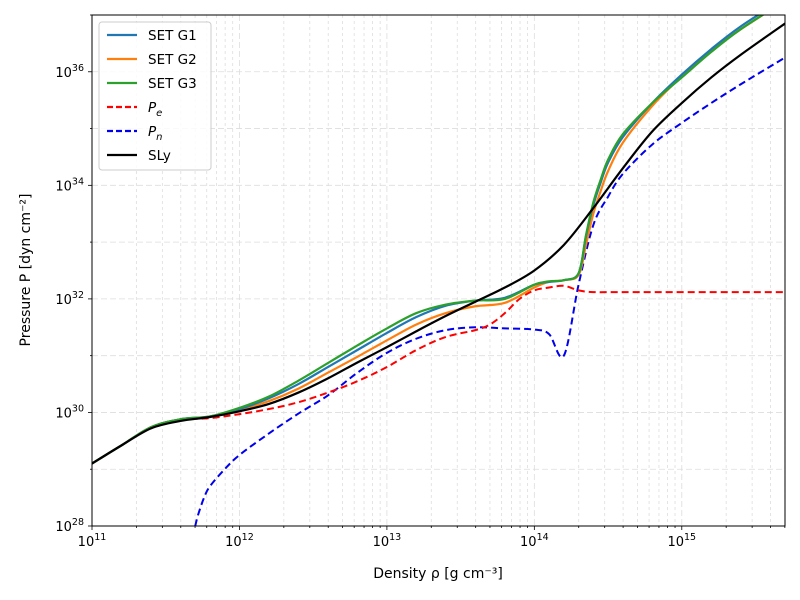 Image resolution: width=800 pixels, height=600 pixels. Describe the element at coordinates (69, 185) in the screenshot. I see `y-tick-label: 1034` at that location.